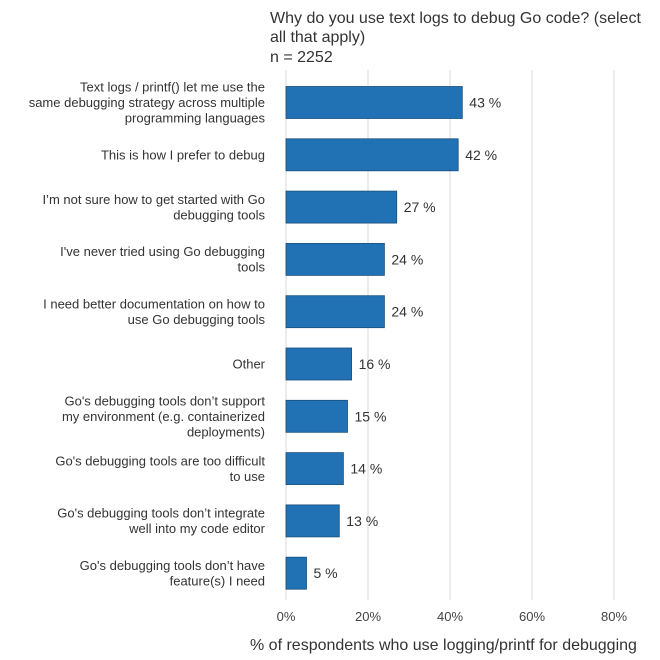 The width and height of the screenshot is (660, 660). What do you see at coordinates (375, 364) in the screenshot?
I see `bar-value-label: 16 %` at bounding box center [375, 364].